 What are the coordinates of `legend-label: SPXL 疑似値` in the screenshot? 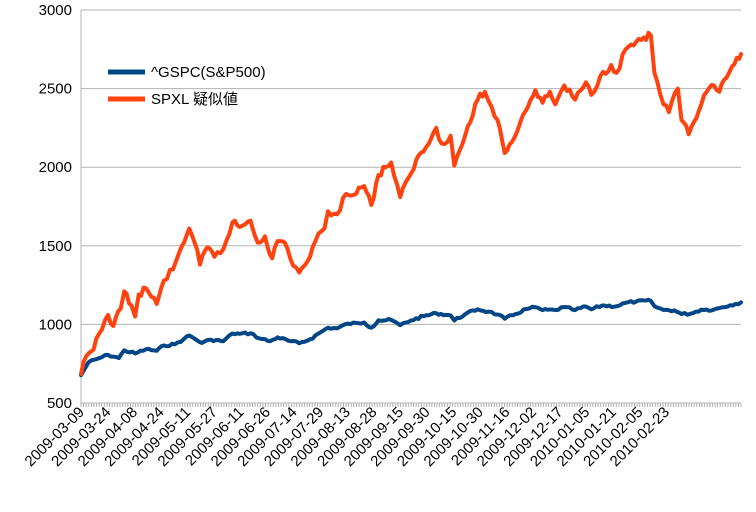 It's located at (194, 99).